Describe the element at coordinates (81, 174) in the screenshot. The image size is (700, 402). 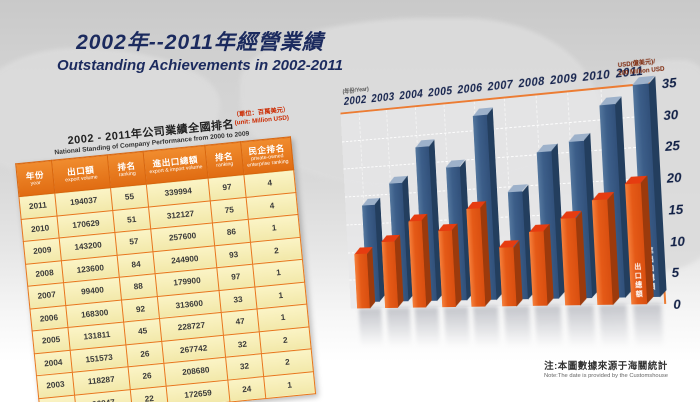
I see `header-export-volume: 出口額 export volume` at that location.